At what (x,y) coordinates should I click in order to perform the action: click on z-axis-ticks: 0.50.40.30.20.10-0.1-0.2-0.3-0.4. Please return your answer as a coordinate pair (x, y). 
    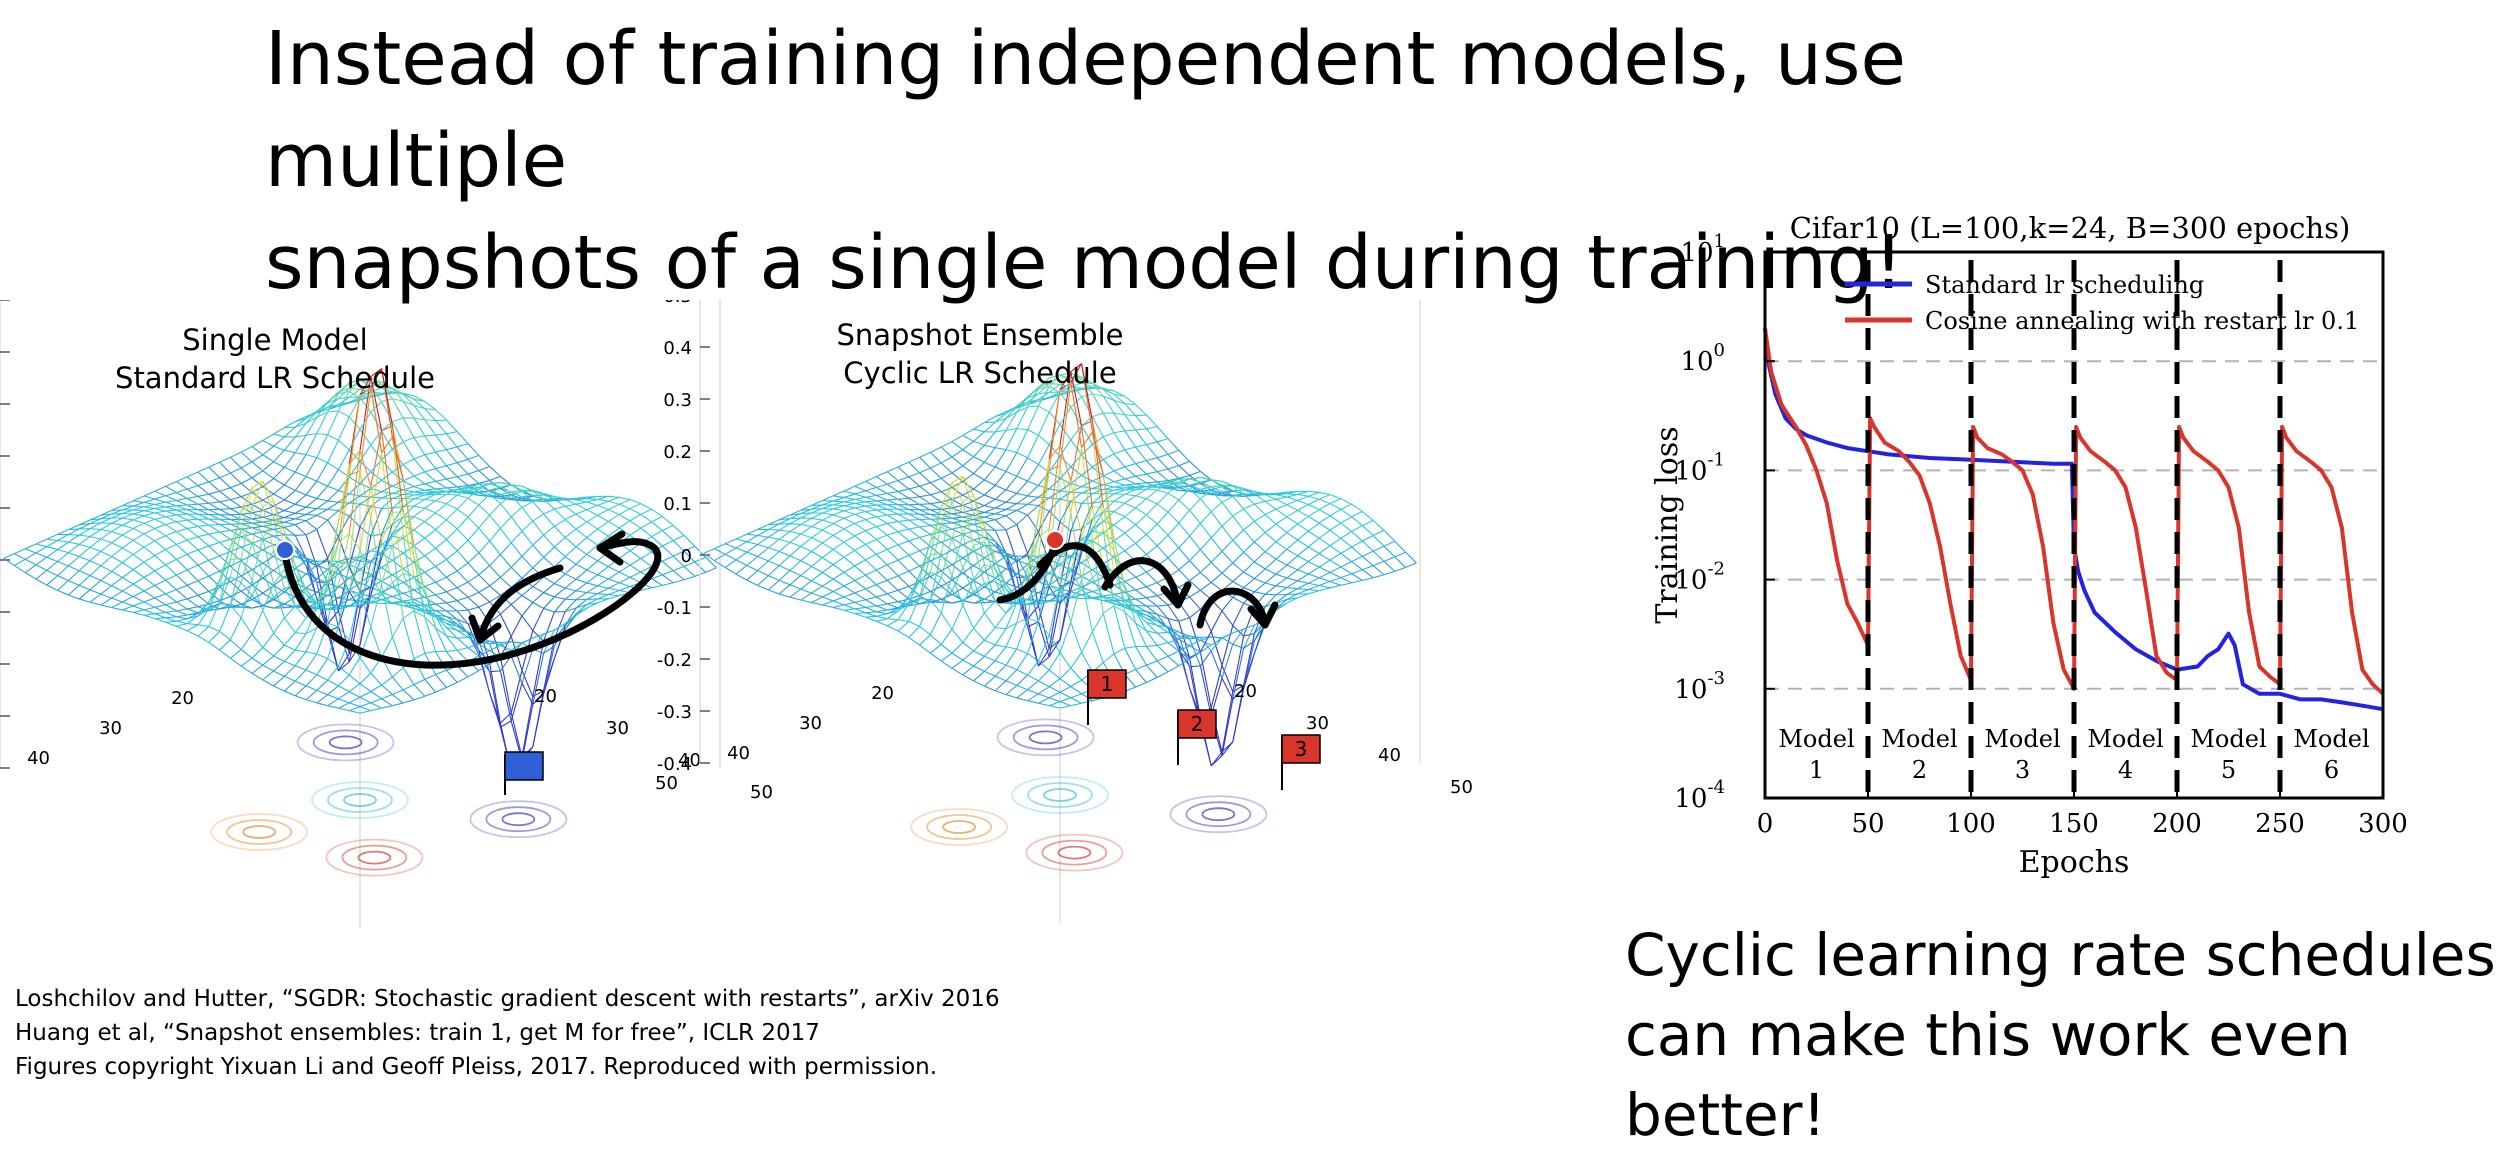
    Looking at the image, I should click on (5, 540).